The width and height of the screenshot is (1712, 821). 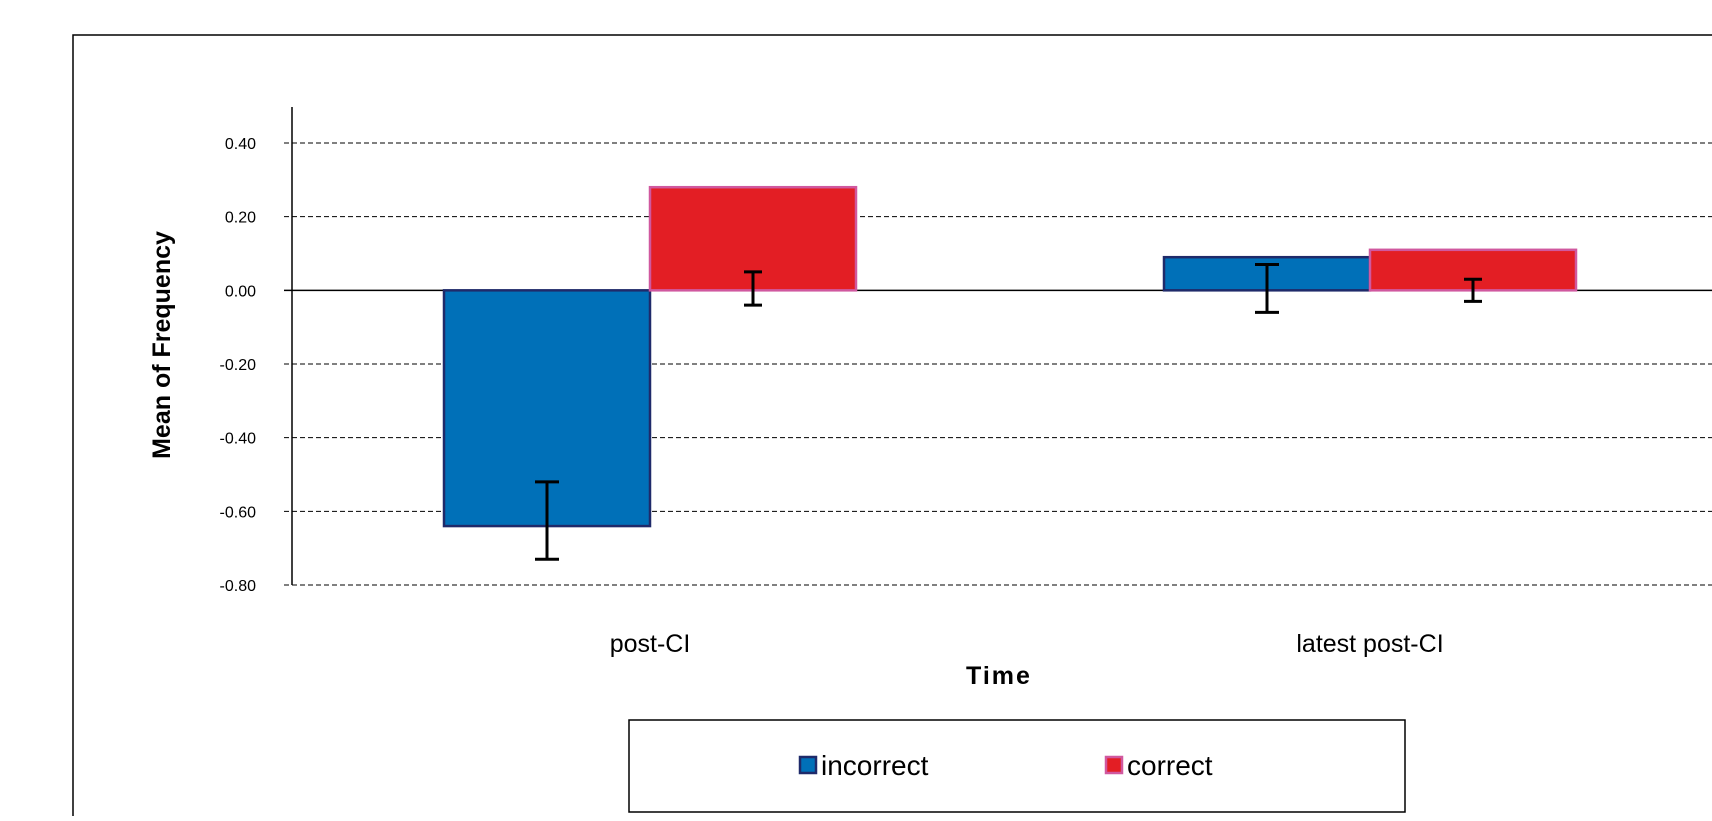 I want to click on legend-box, so click(x=1017, y=766).